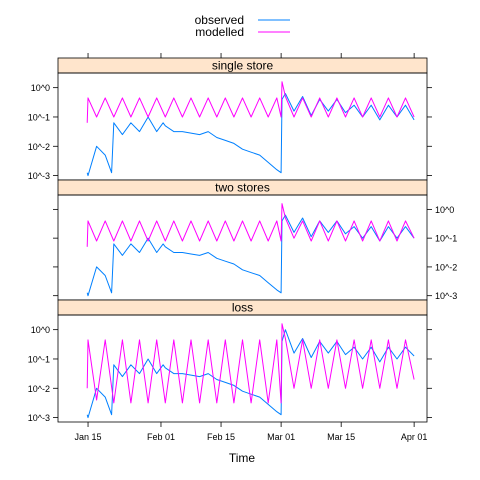 The width and height of the screenshot is (480, 480). Describe the element at coordinates (446, 239) in the screenshot. I see `y-tick-label-two-stores-1: 10^-1` at that location.